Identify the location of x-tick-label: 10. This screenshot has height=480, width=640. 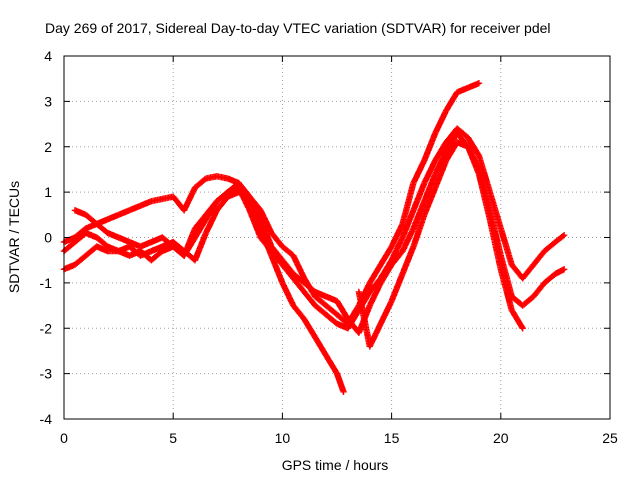
(283, 438).